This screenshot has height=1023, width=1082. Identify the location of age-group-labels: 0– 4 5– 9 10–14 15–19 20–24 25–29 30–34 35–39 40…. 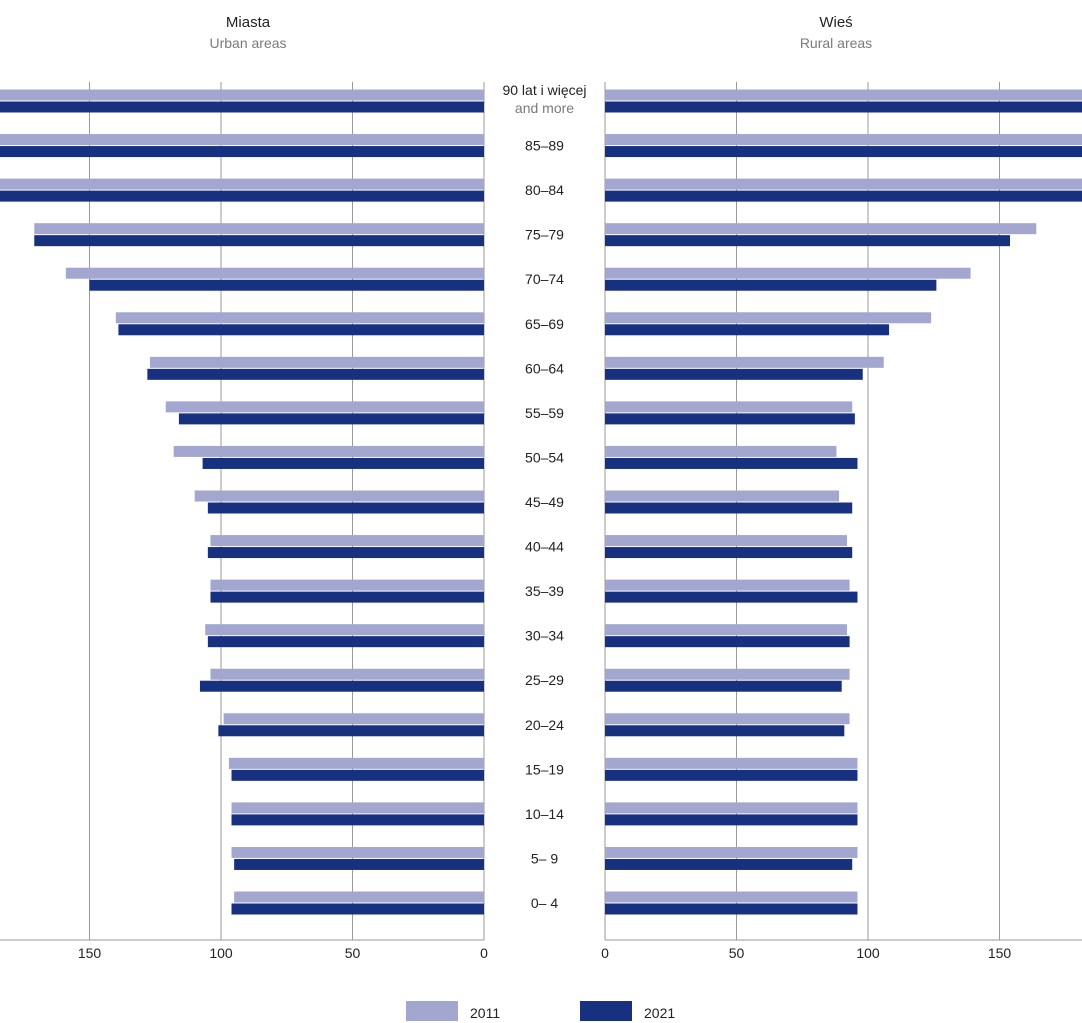
(544, 496).